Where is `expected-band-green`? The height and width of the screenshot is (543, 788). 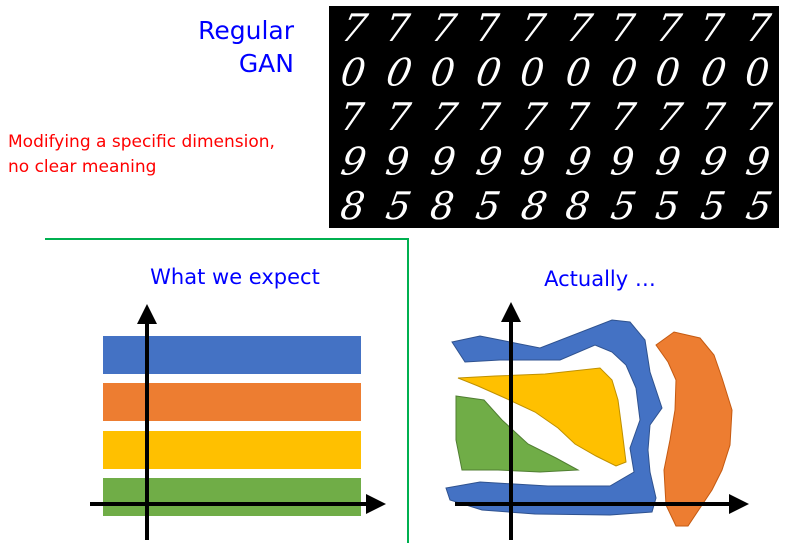 expected-band-green is located at coordinates (232, 497).